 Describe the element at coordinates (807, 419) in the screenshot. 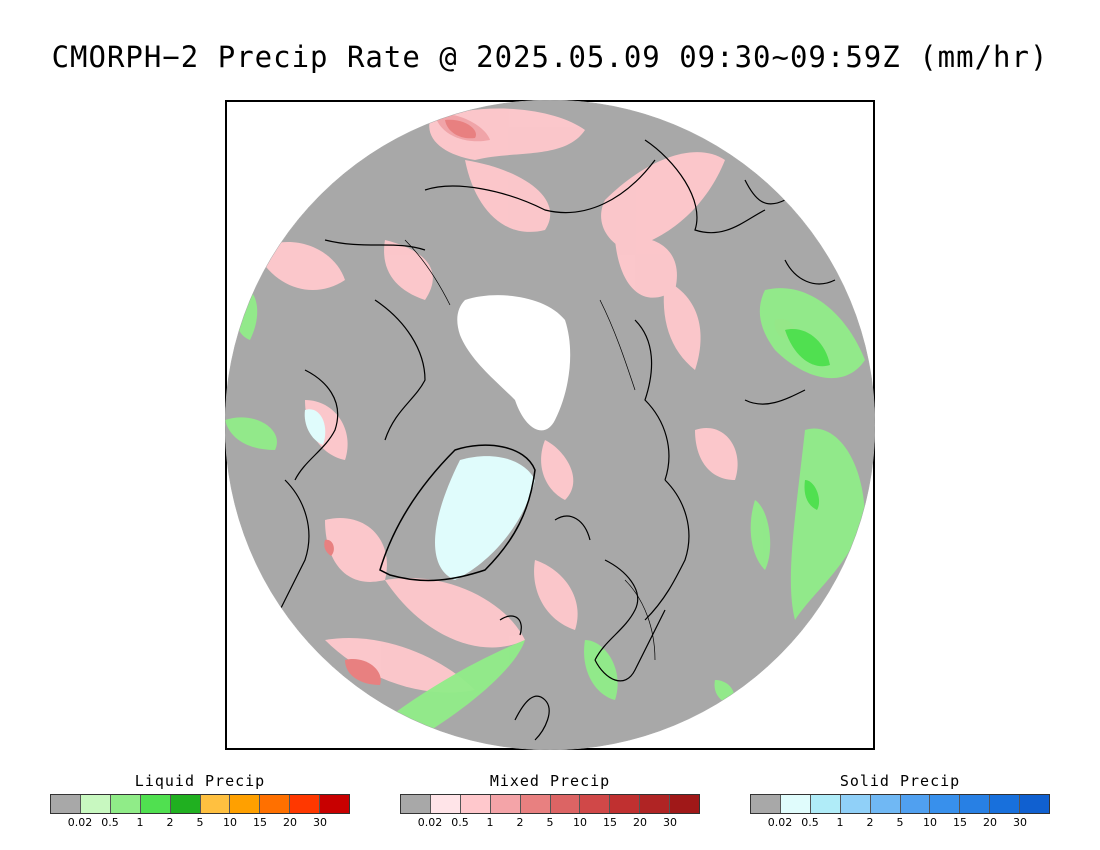

I see `liquid-precip-moderate` at that location.